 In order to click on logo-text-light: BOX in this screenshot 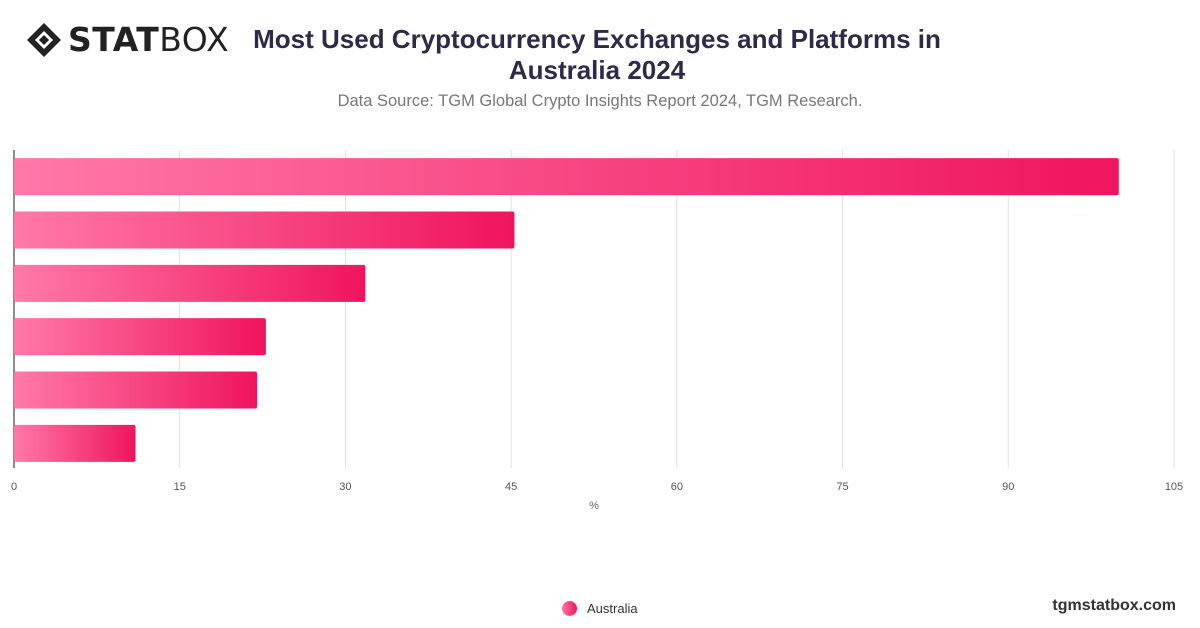, I will do `click(194, 39)`.